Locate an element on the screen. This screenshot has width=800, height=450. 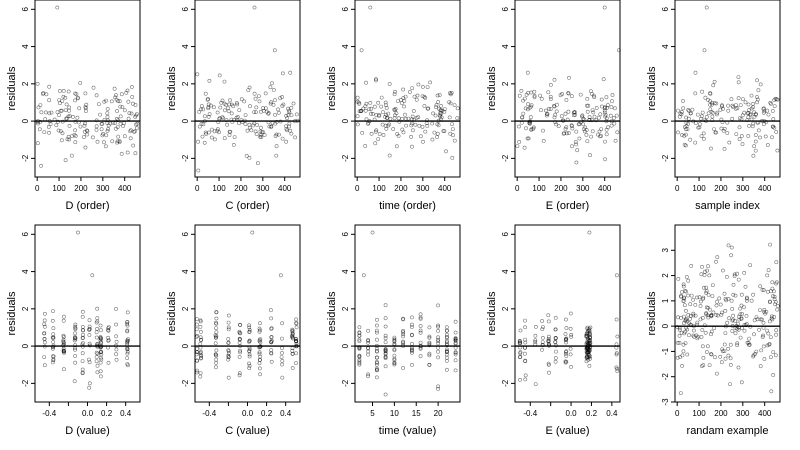
y-tick-label: 6 is located at coordinates (505, 234).